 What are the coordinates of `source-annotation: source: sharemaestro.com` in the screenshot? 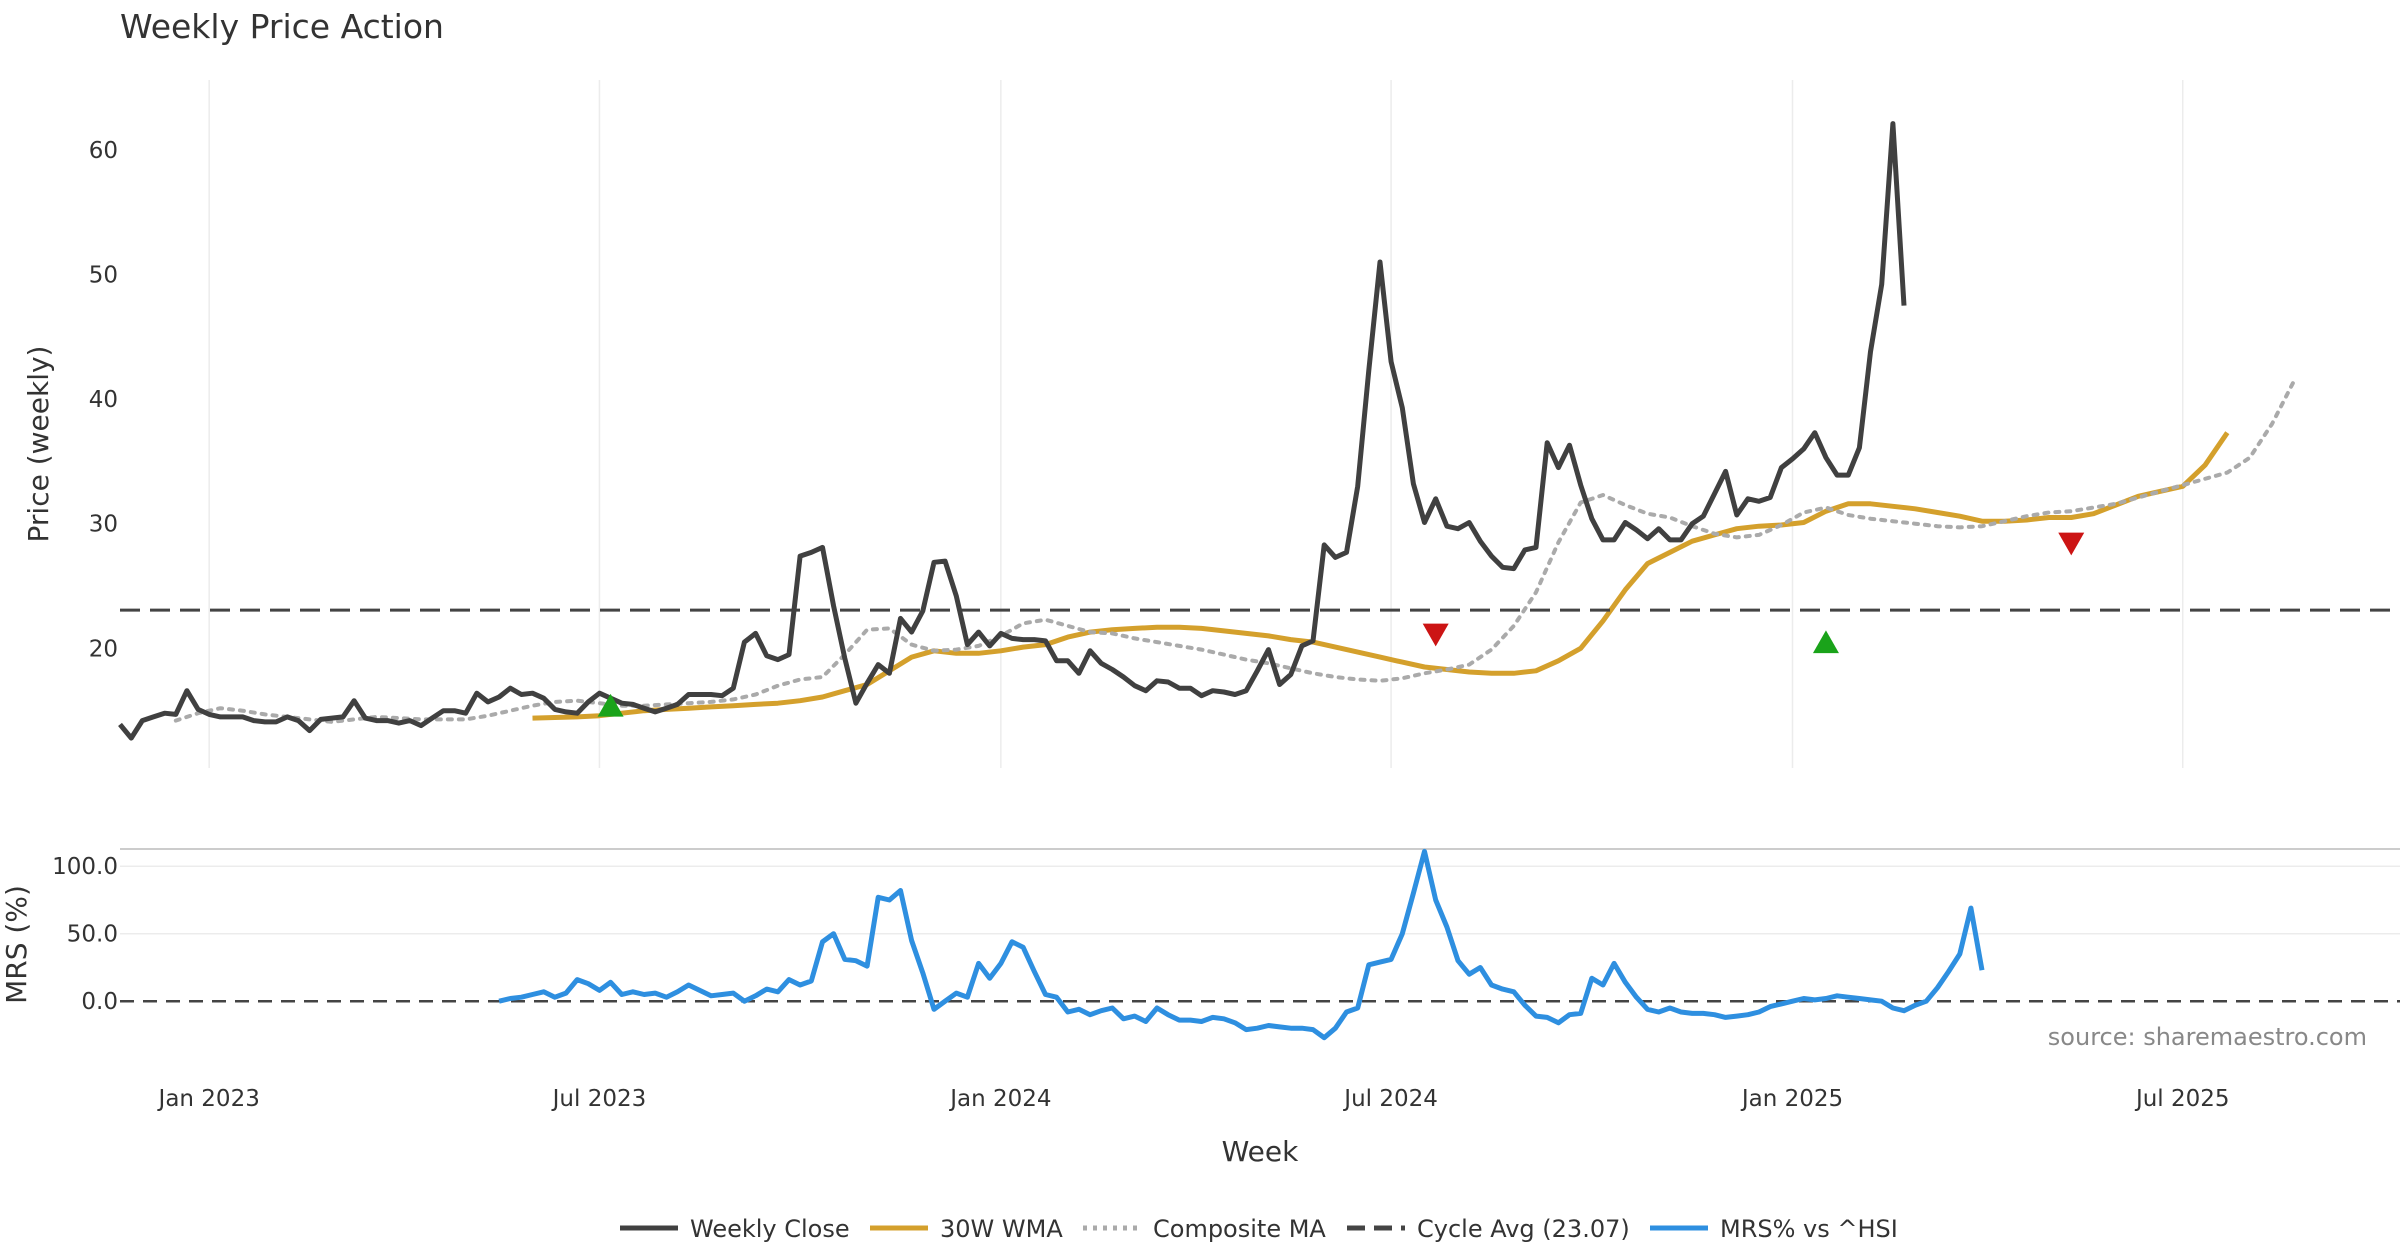 It's located at (2207, 1037).